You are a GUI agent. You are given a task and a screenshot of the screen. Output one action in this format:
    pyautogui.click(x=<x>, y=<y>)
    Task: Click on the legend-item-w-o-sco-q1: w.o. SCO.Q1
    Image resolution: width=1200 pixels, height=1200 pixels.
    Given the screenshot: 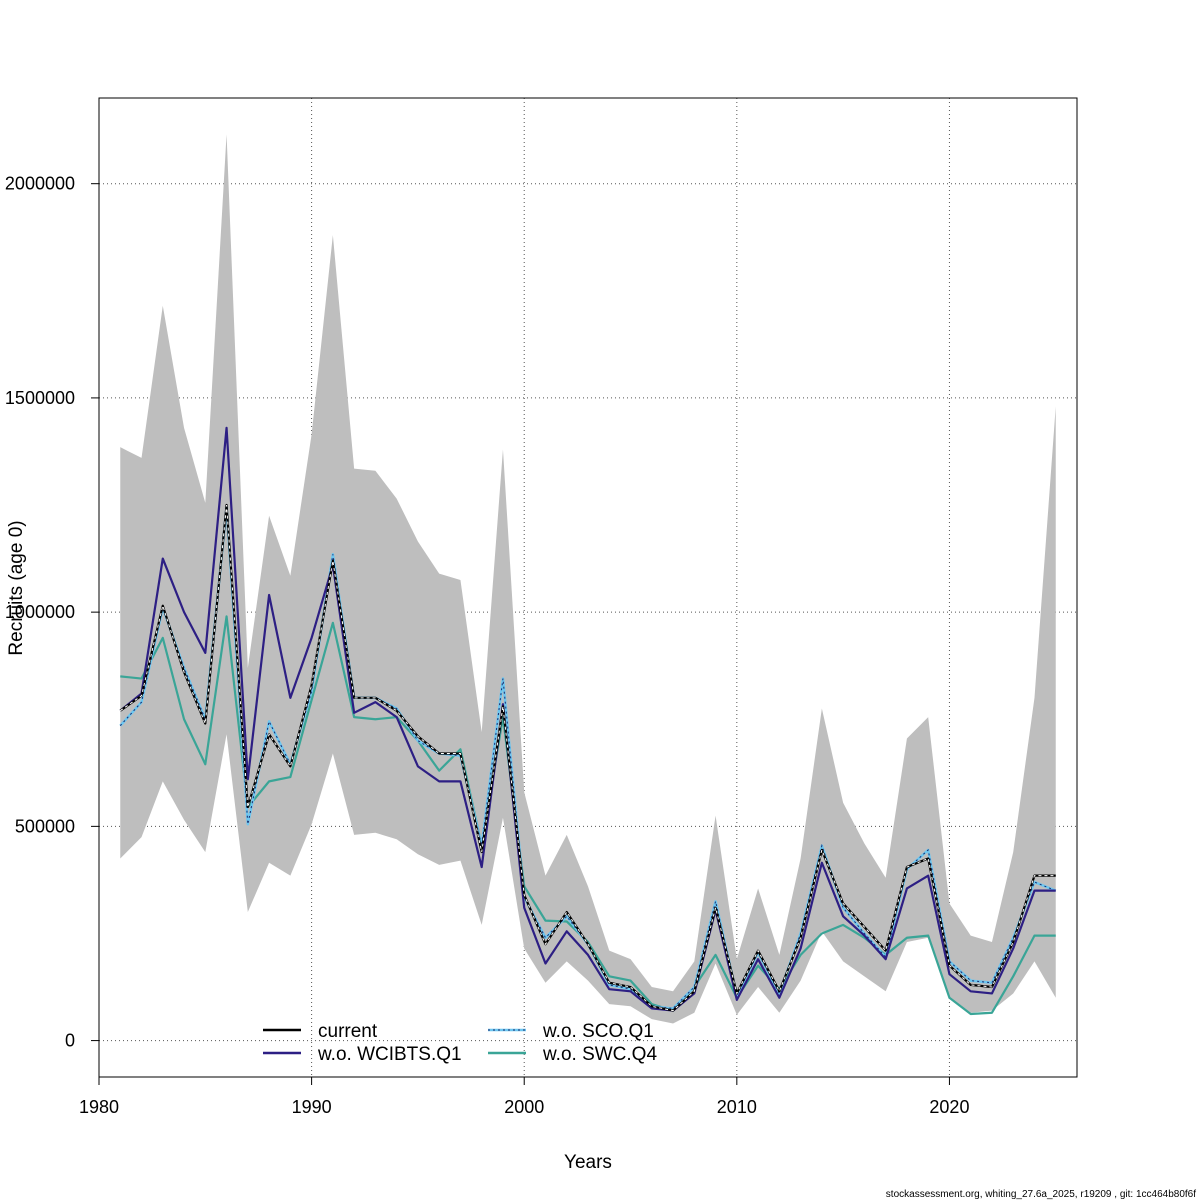 What is the action you would take?
    pyautogui.click(x=571, y=1031)
    